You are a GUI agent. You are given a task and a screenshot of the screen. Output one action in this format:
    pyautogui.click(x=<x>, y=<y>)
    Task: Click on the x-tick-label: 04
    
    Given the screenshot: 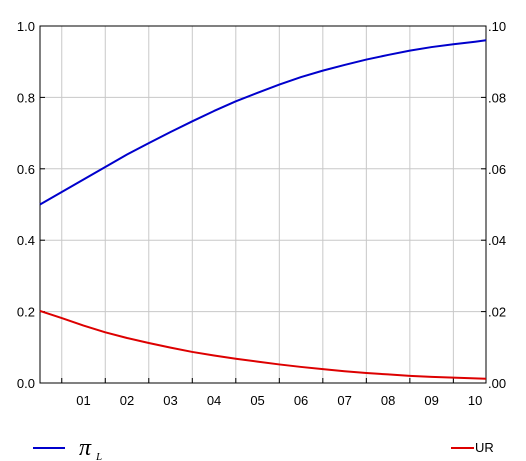 What is the action you would take?
    pyautogui.click(x=214, y=400)
    